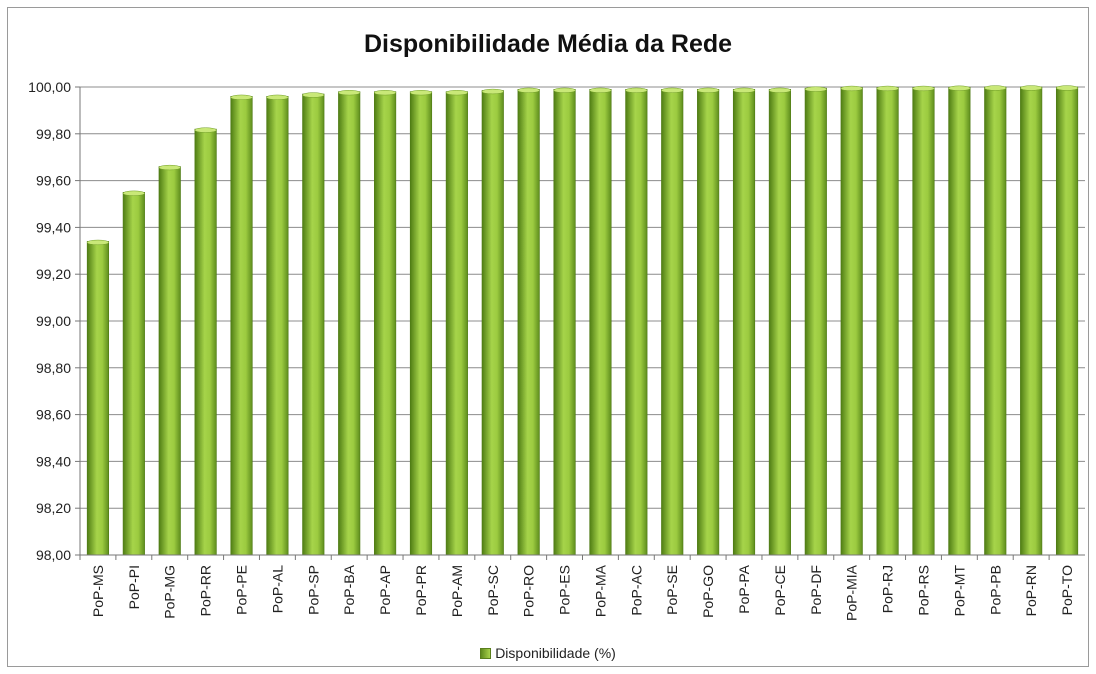 The width and height of the screenshot is (1096, 674). I want to click on x-tick-label: PoP-AP, so click(385, 590).